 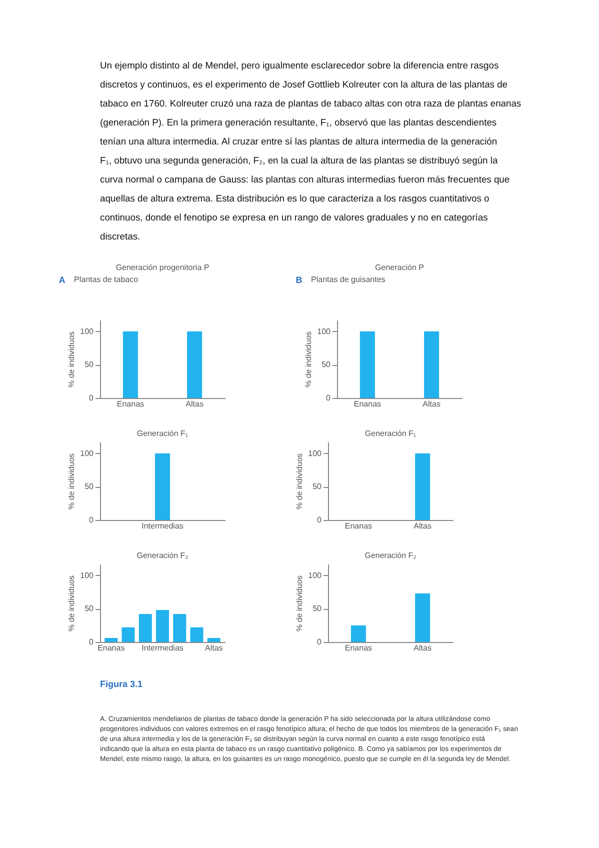 What do you see at coordinates (62, 280) in the screenshot?
I see `text: A` at bounding box center [62, 280].